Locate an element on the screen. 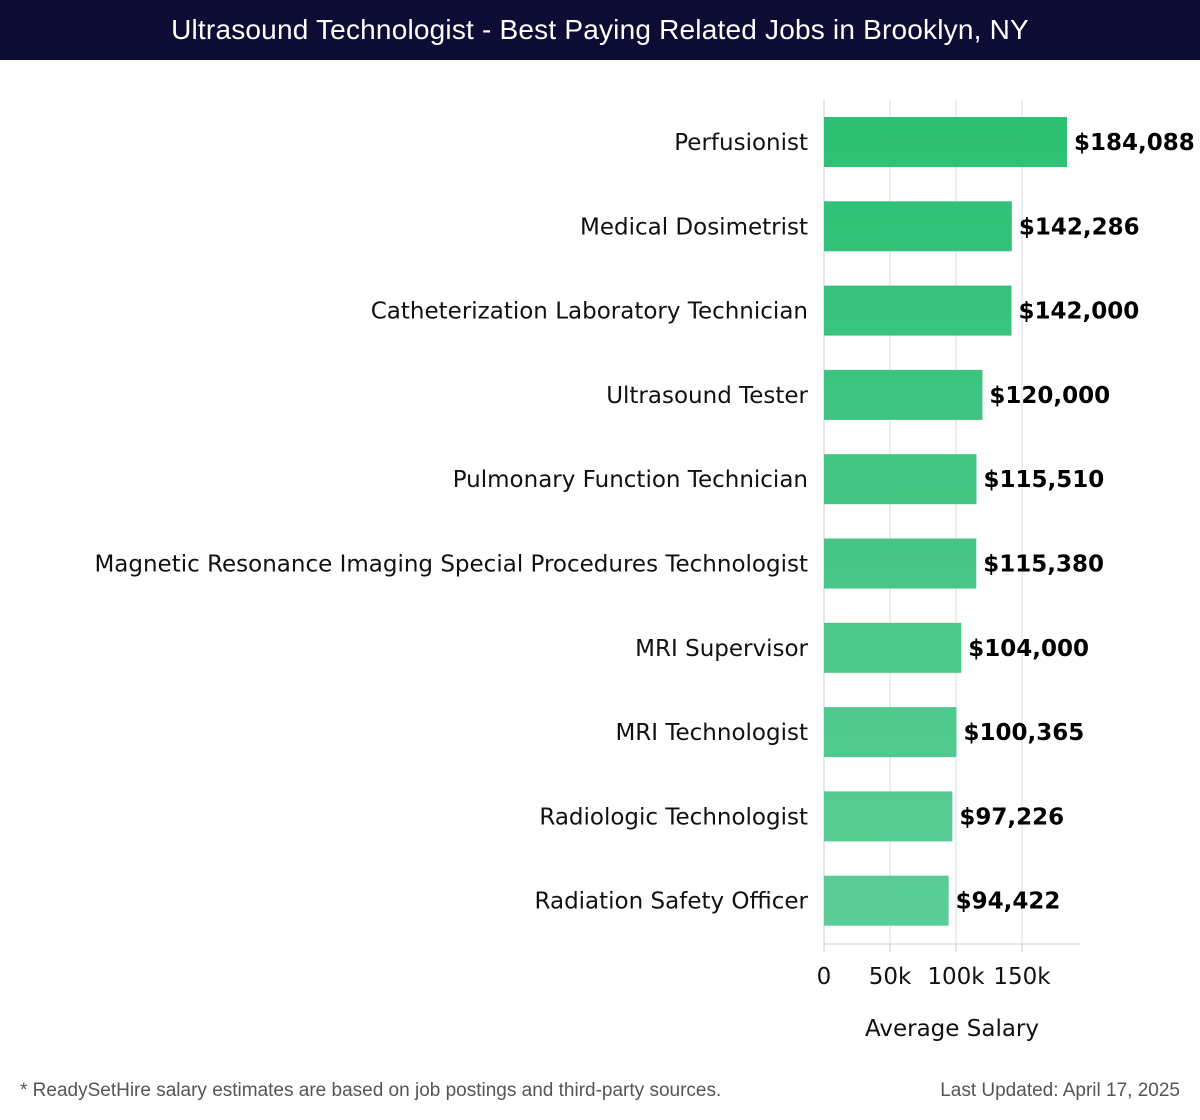 This screenshot has height=1120, width=1200. x-tick-label: 0 is located at coordinates (824, 977).